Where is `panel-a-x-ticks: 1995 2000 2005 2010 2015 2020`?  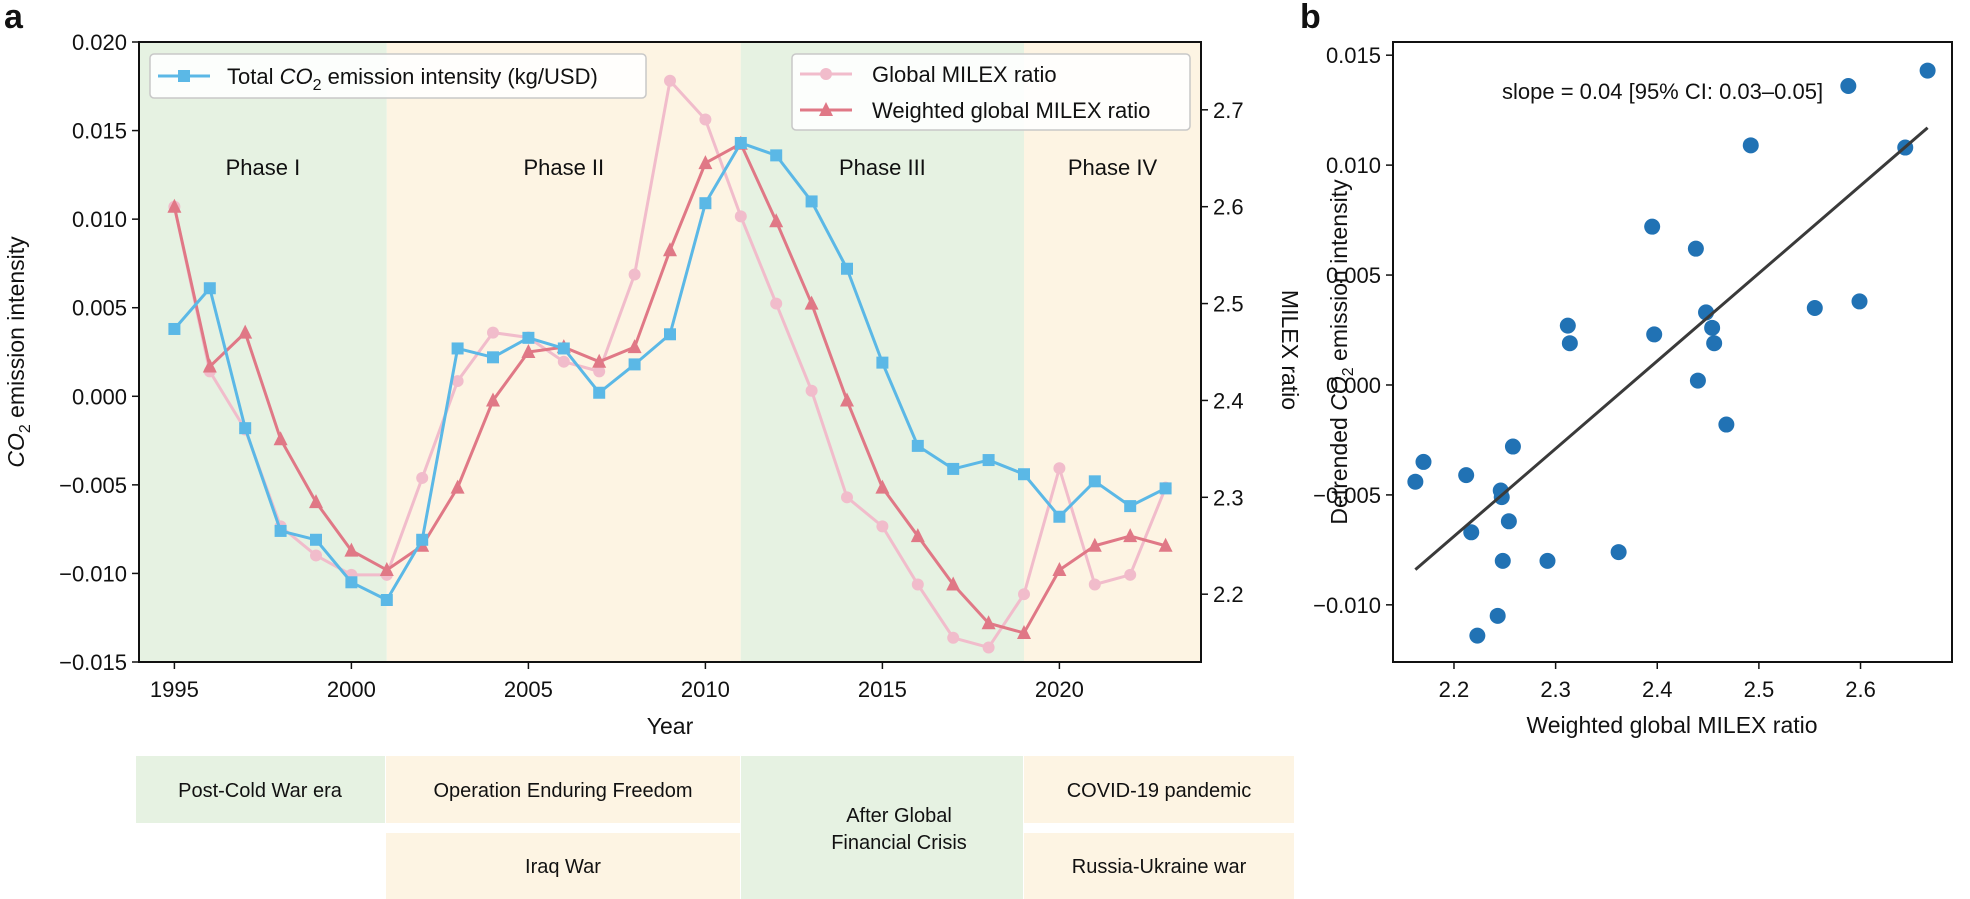
panel-a-x-ticks: 1995 2000 2005 2010 2015 2020 is located at coordinates (617, 682).